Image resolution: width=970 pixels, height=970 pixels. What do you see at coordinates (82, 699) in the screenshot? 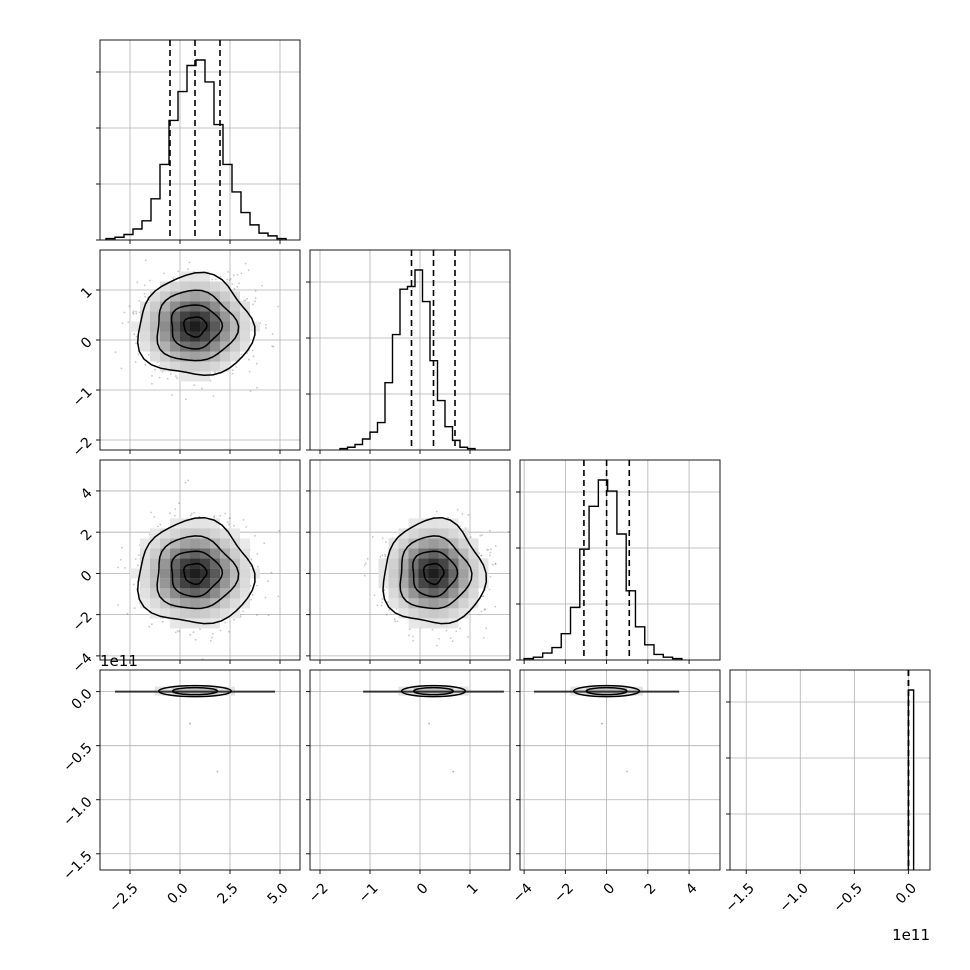
I see `y-tick-label: 0.0` at bounding box center [82, 699].